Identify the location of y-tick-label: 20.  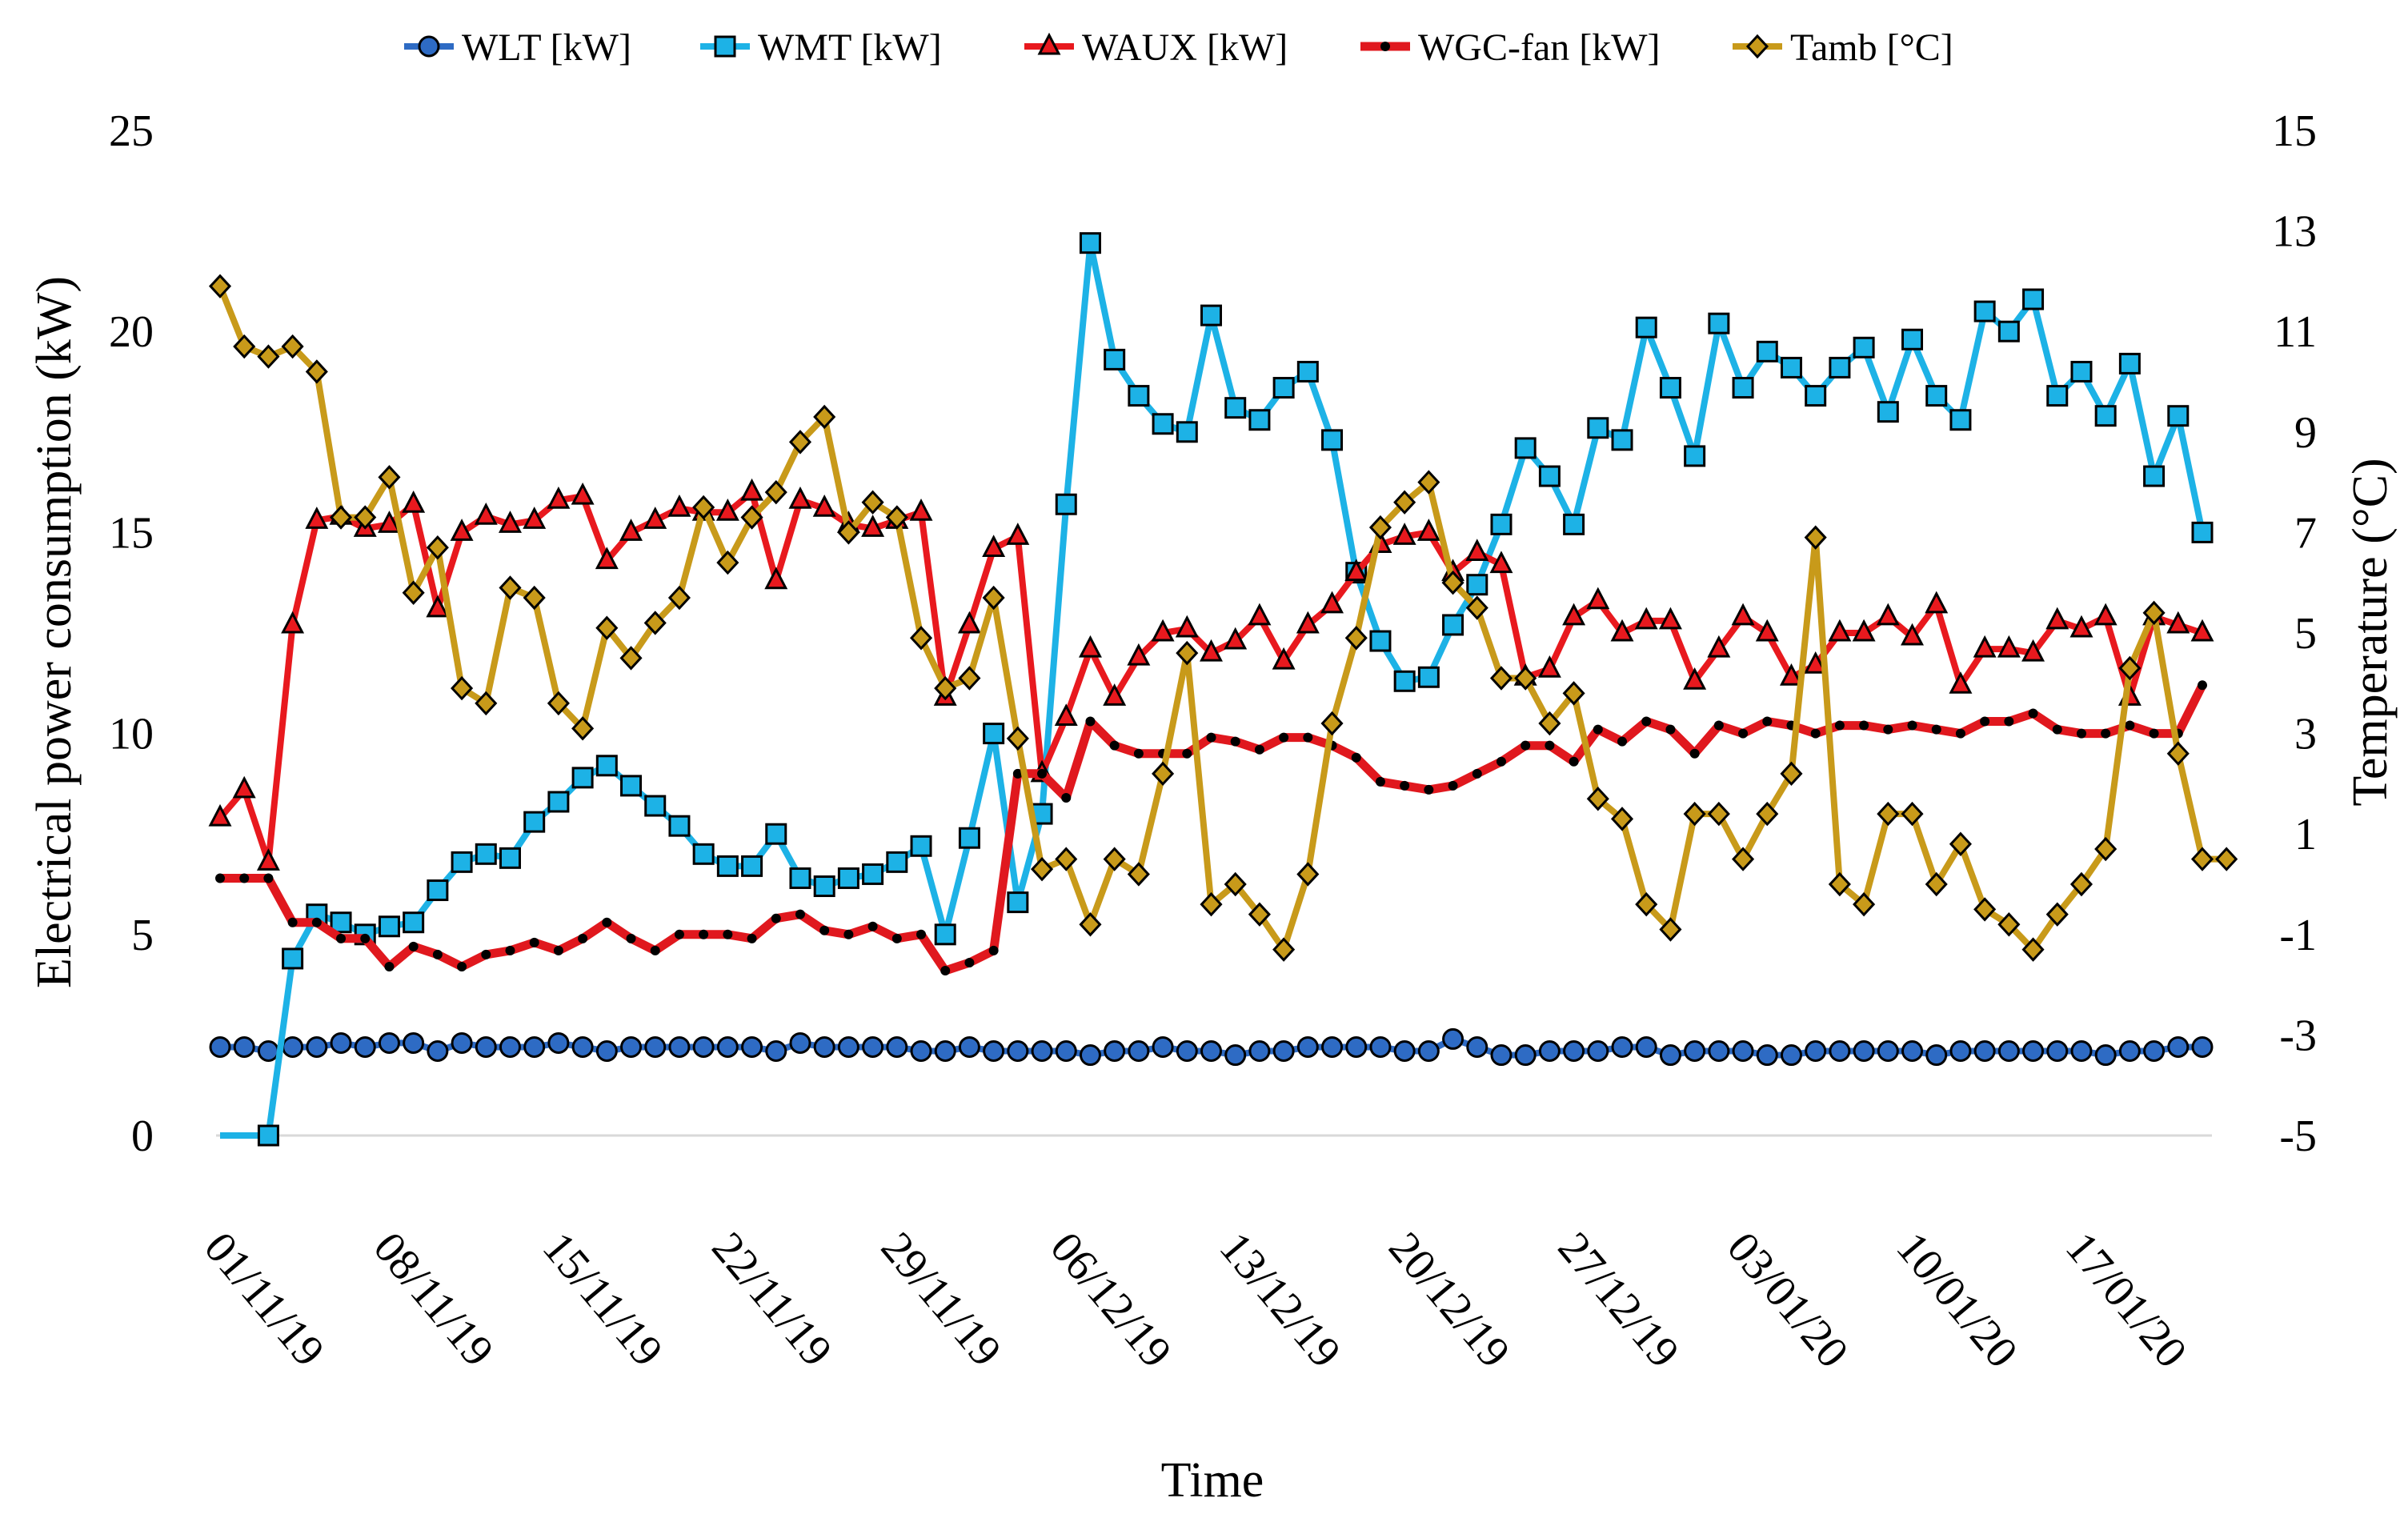
(131, 332).